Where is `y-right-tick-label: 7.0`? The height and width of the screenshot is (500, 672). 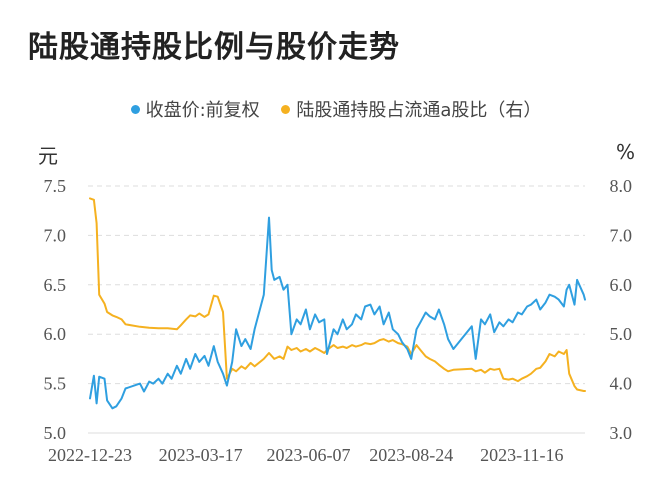 y-right-tick-label: 7.0 is located at coordinates (621, 235).